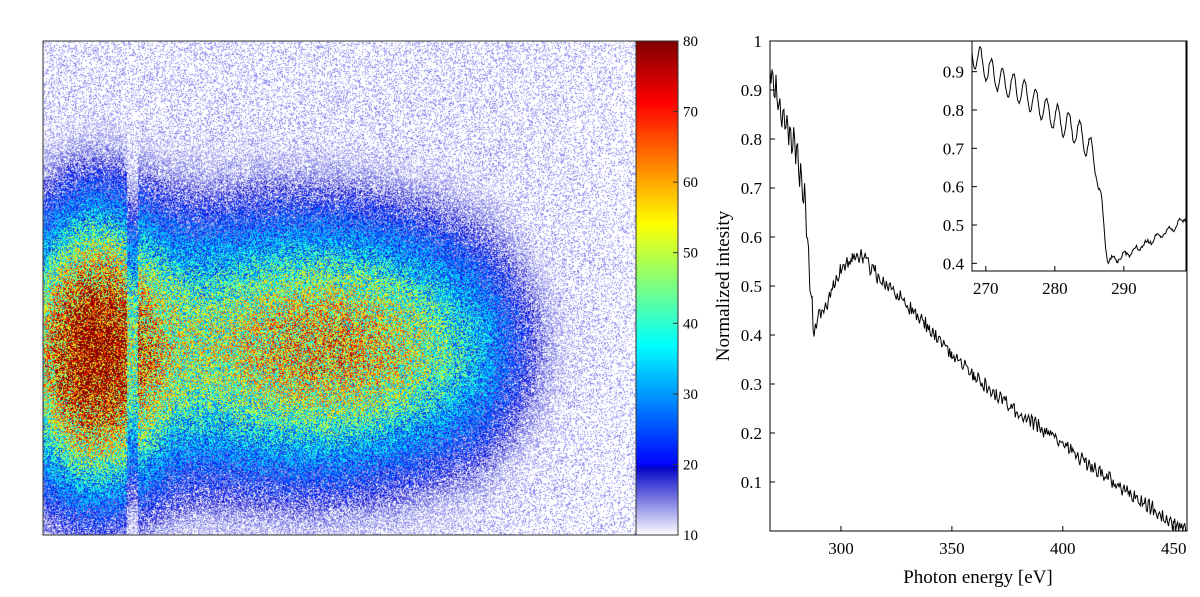  What do you see at coordinates (690, 42) in the screenshot?
I see `colorbar-tick-label: 80` at bounding box center [690, 42].